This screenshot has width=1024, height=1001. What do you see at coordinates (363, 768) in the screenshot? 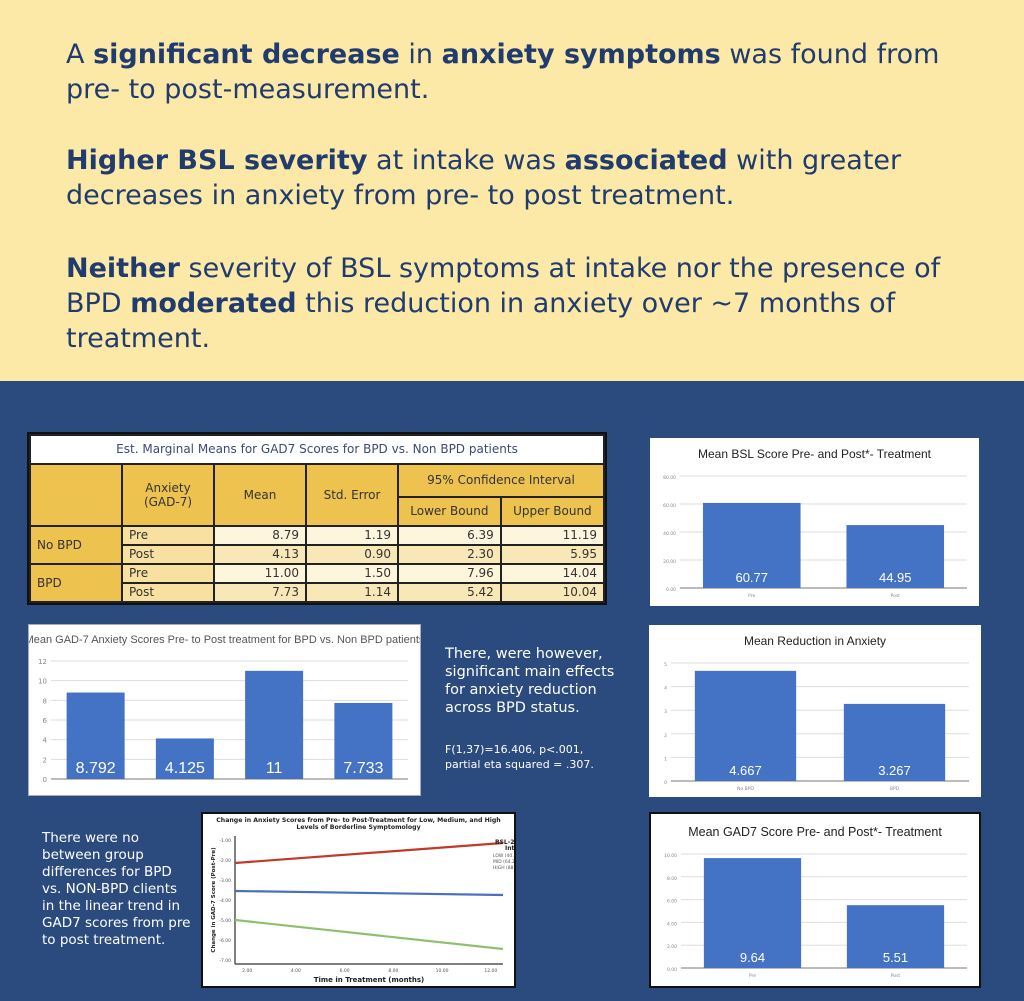
I see `data-label: 7.733` at bounding box center [363, 768].